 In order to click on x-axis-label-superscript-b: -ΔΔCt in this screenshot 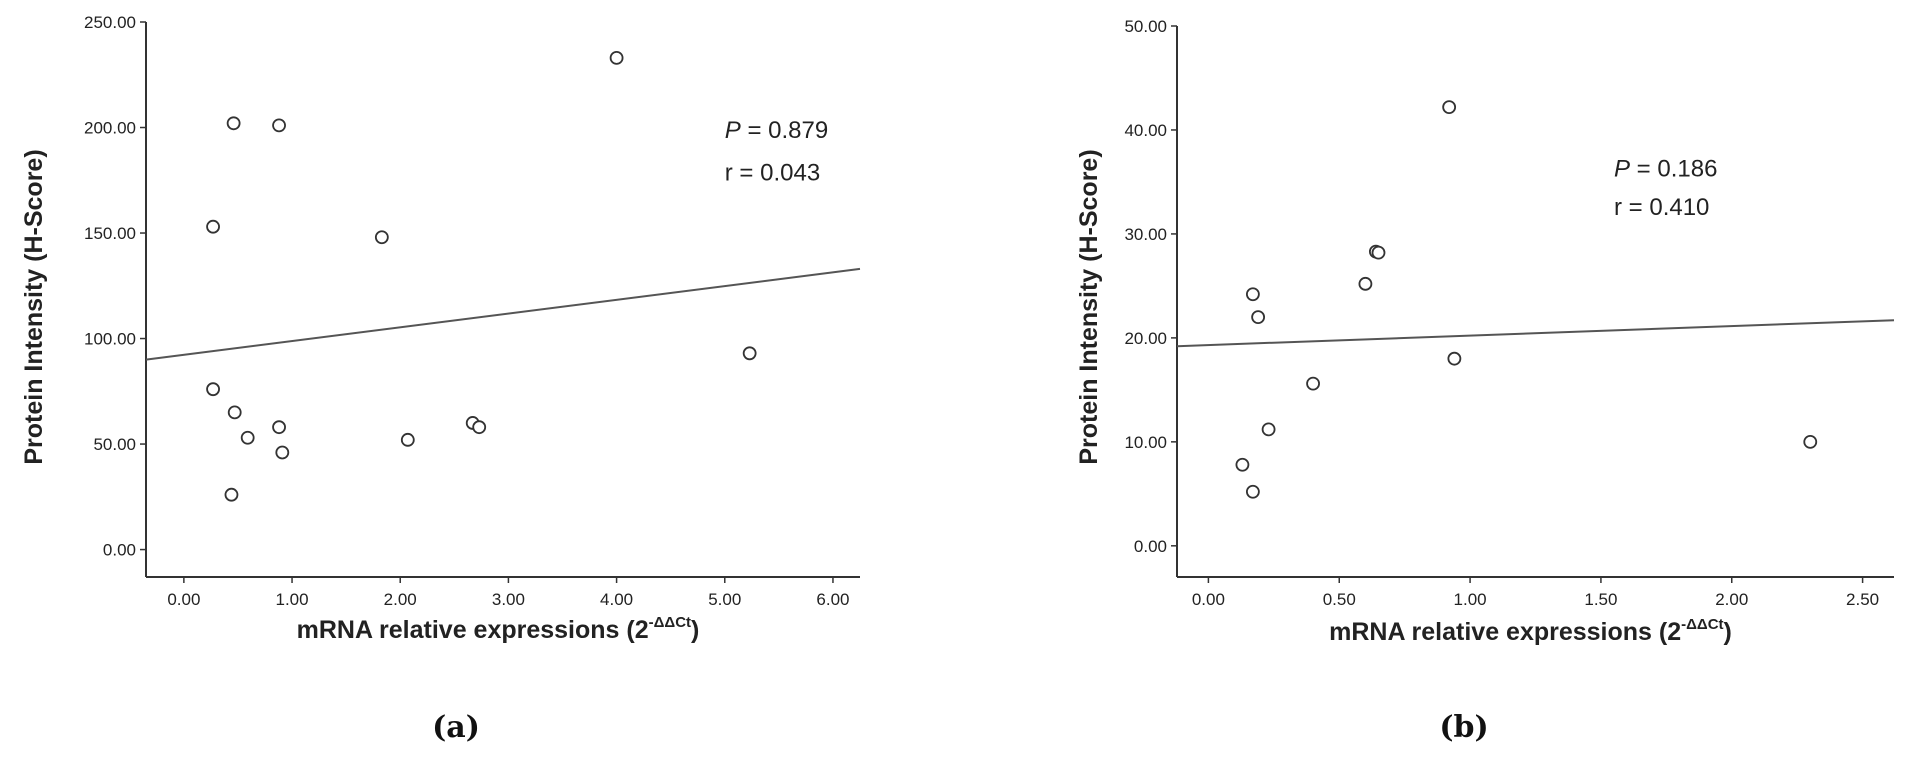, I will do `click(1702, 624)`.